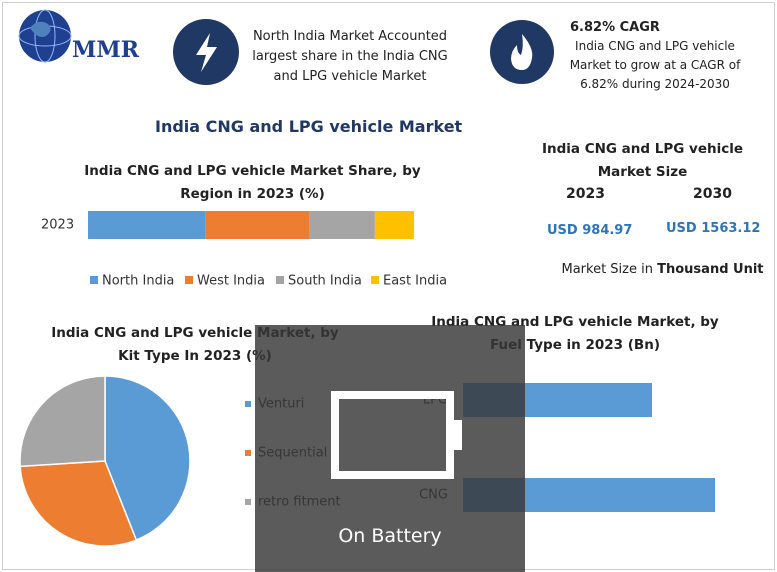 This screenshot has height=572, width=777. I want to click on lightning-icon, so click(206, 52).